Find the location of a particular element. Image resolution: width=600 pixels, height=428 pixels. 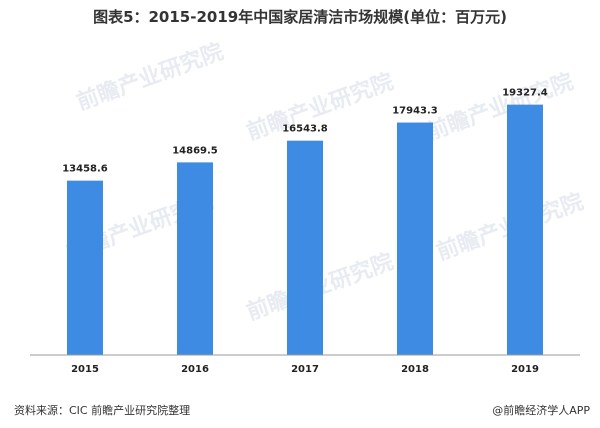

value-label-2016: 14869.5 is located at coordinates (195, 150).